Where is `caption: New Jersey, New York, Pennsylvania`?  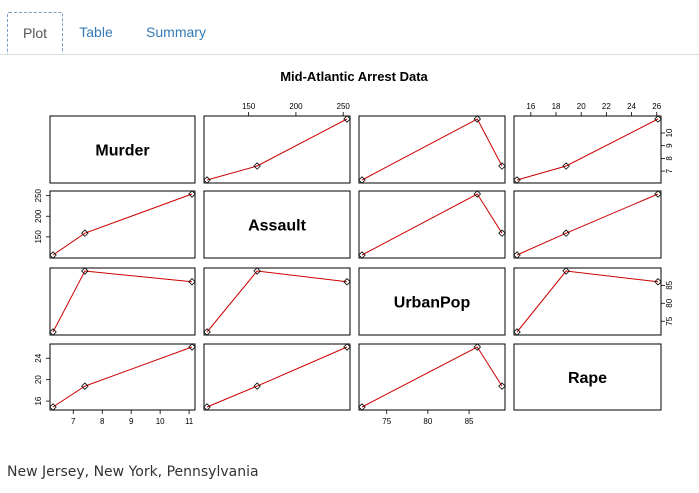 caption: New Jersey, New York, Pennsylvania is located at coordinates (133, 472).